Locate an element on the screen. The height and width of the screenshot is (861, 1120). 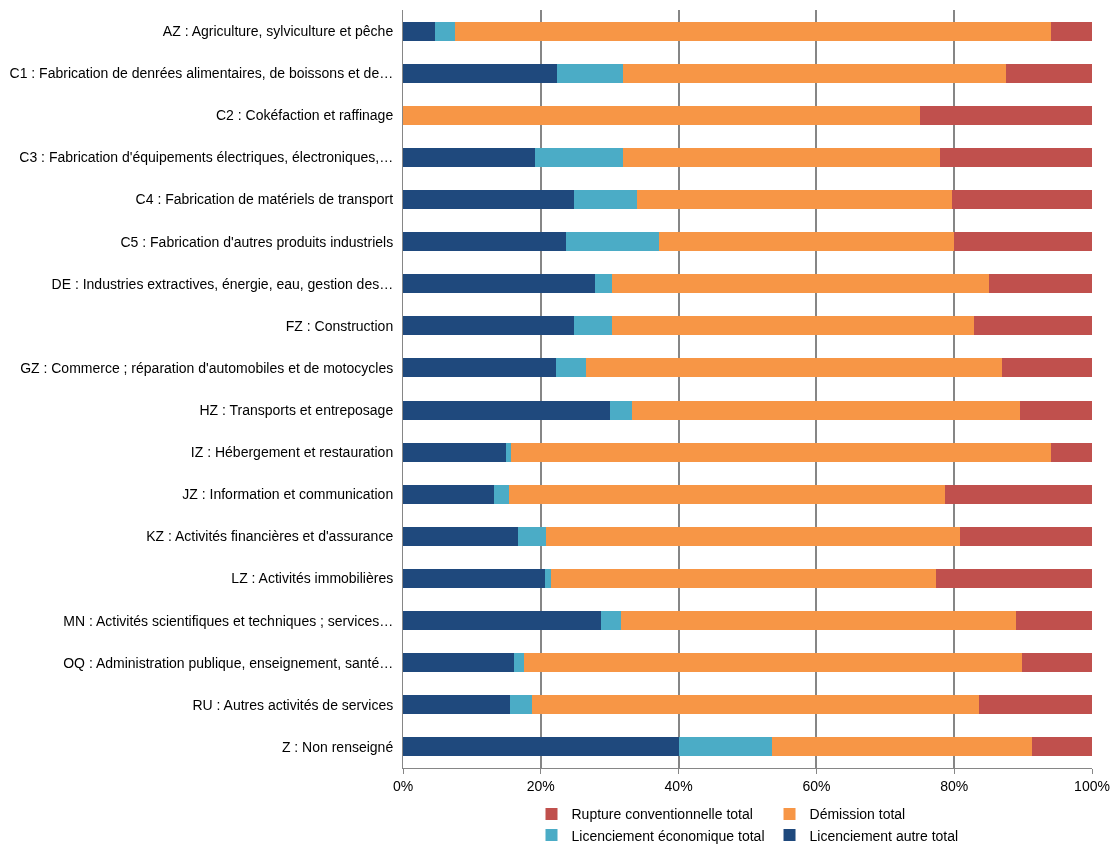
y-tick-label: JZ : Information et communication is located at coordinates (288, 494).